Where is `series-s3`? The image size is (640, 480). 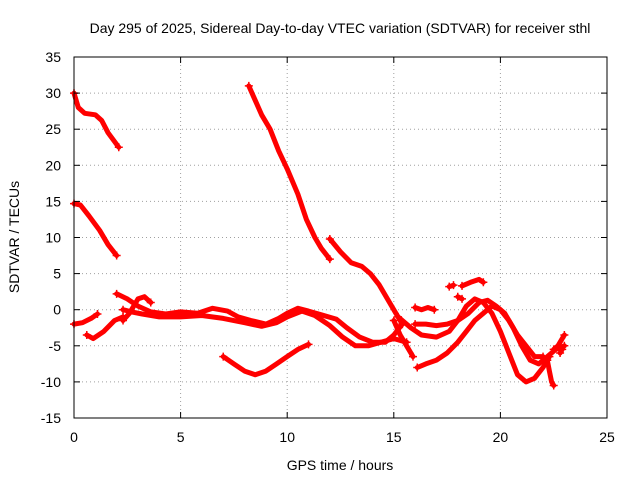 series-s3 is located at coordinates (85, 319).